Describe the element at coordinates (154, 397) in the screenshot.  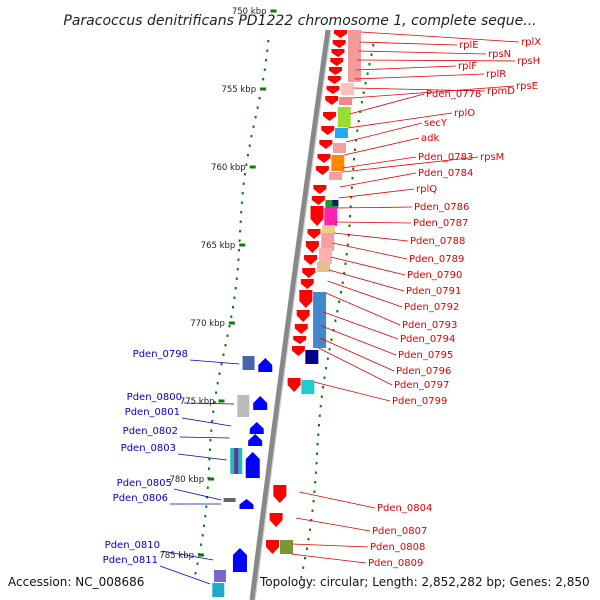
I see `gene-label-pden-0800: Pden_0800` at that location.